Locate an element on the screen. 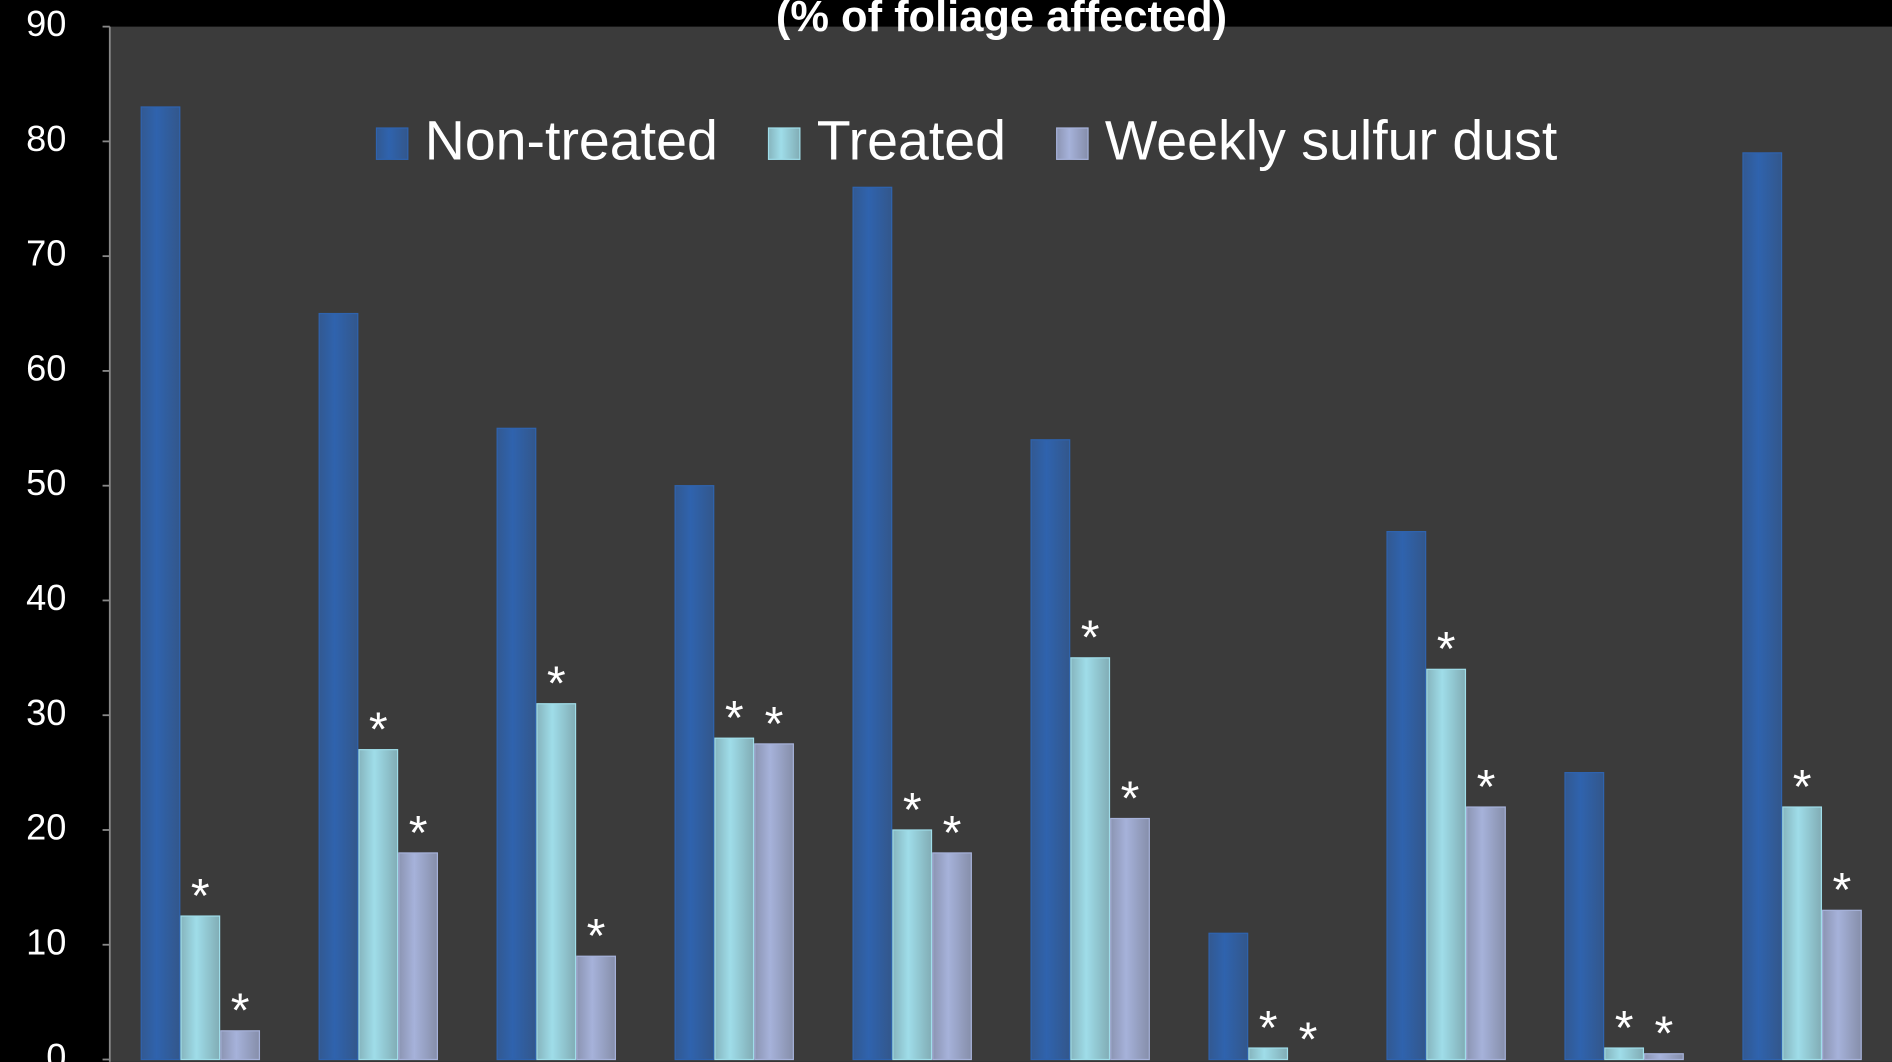  legend-label: Treated is located at coordinates (911, 141).